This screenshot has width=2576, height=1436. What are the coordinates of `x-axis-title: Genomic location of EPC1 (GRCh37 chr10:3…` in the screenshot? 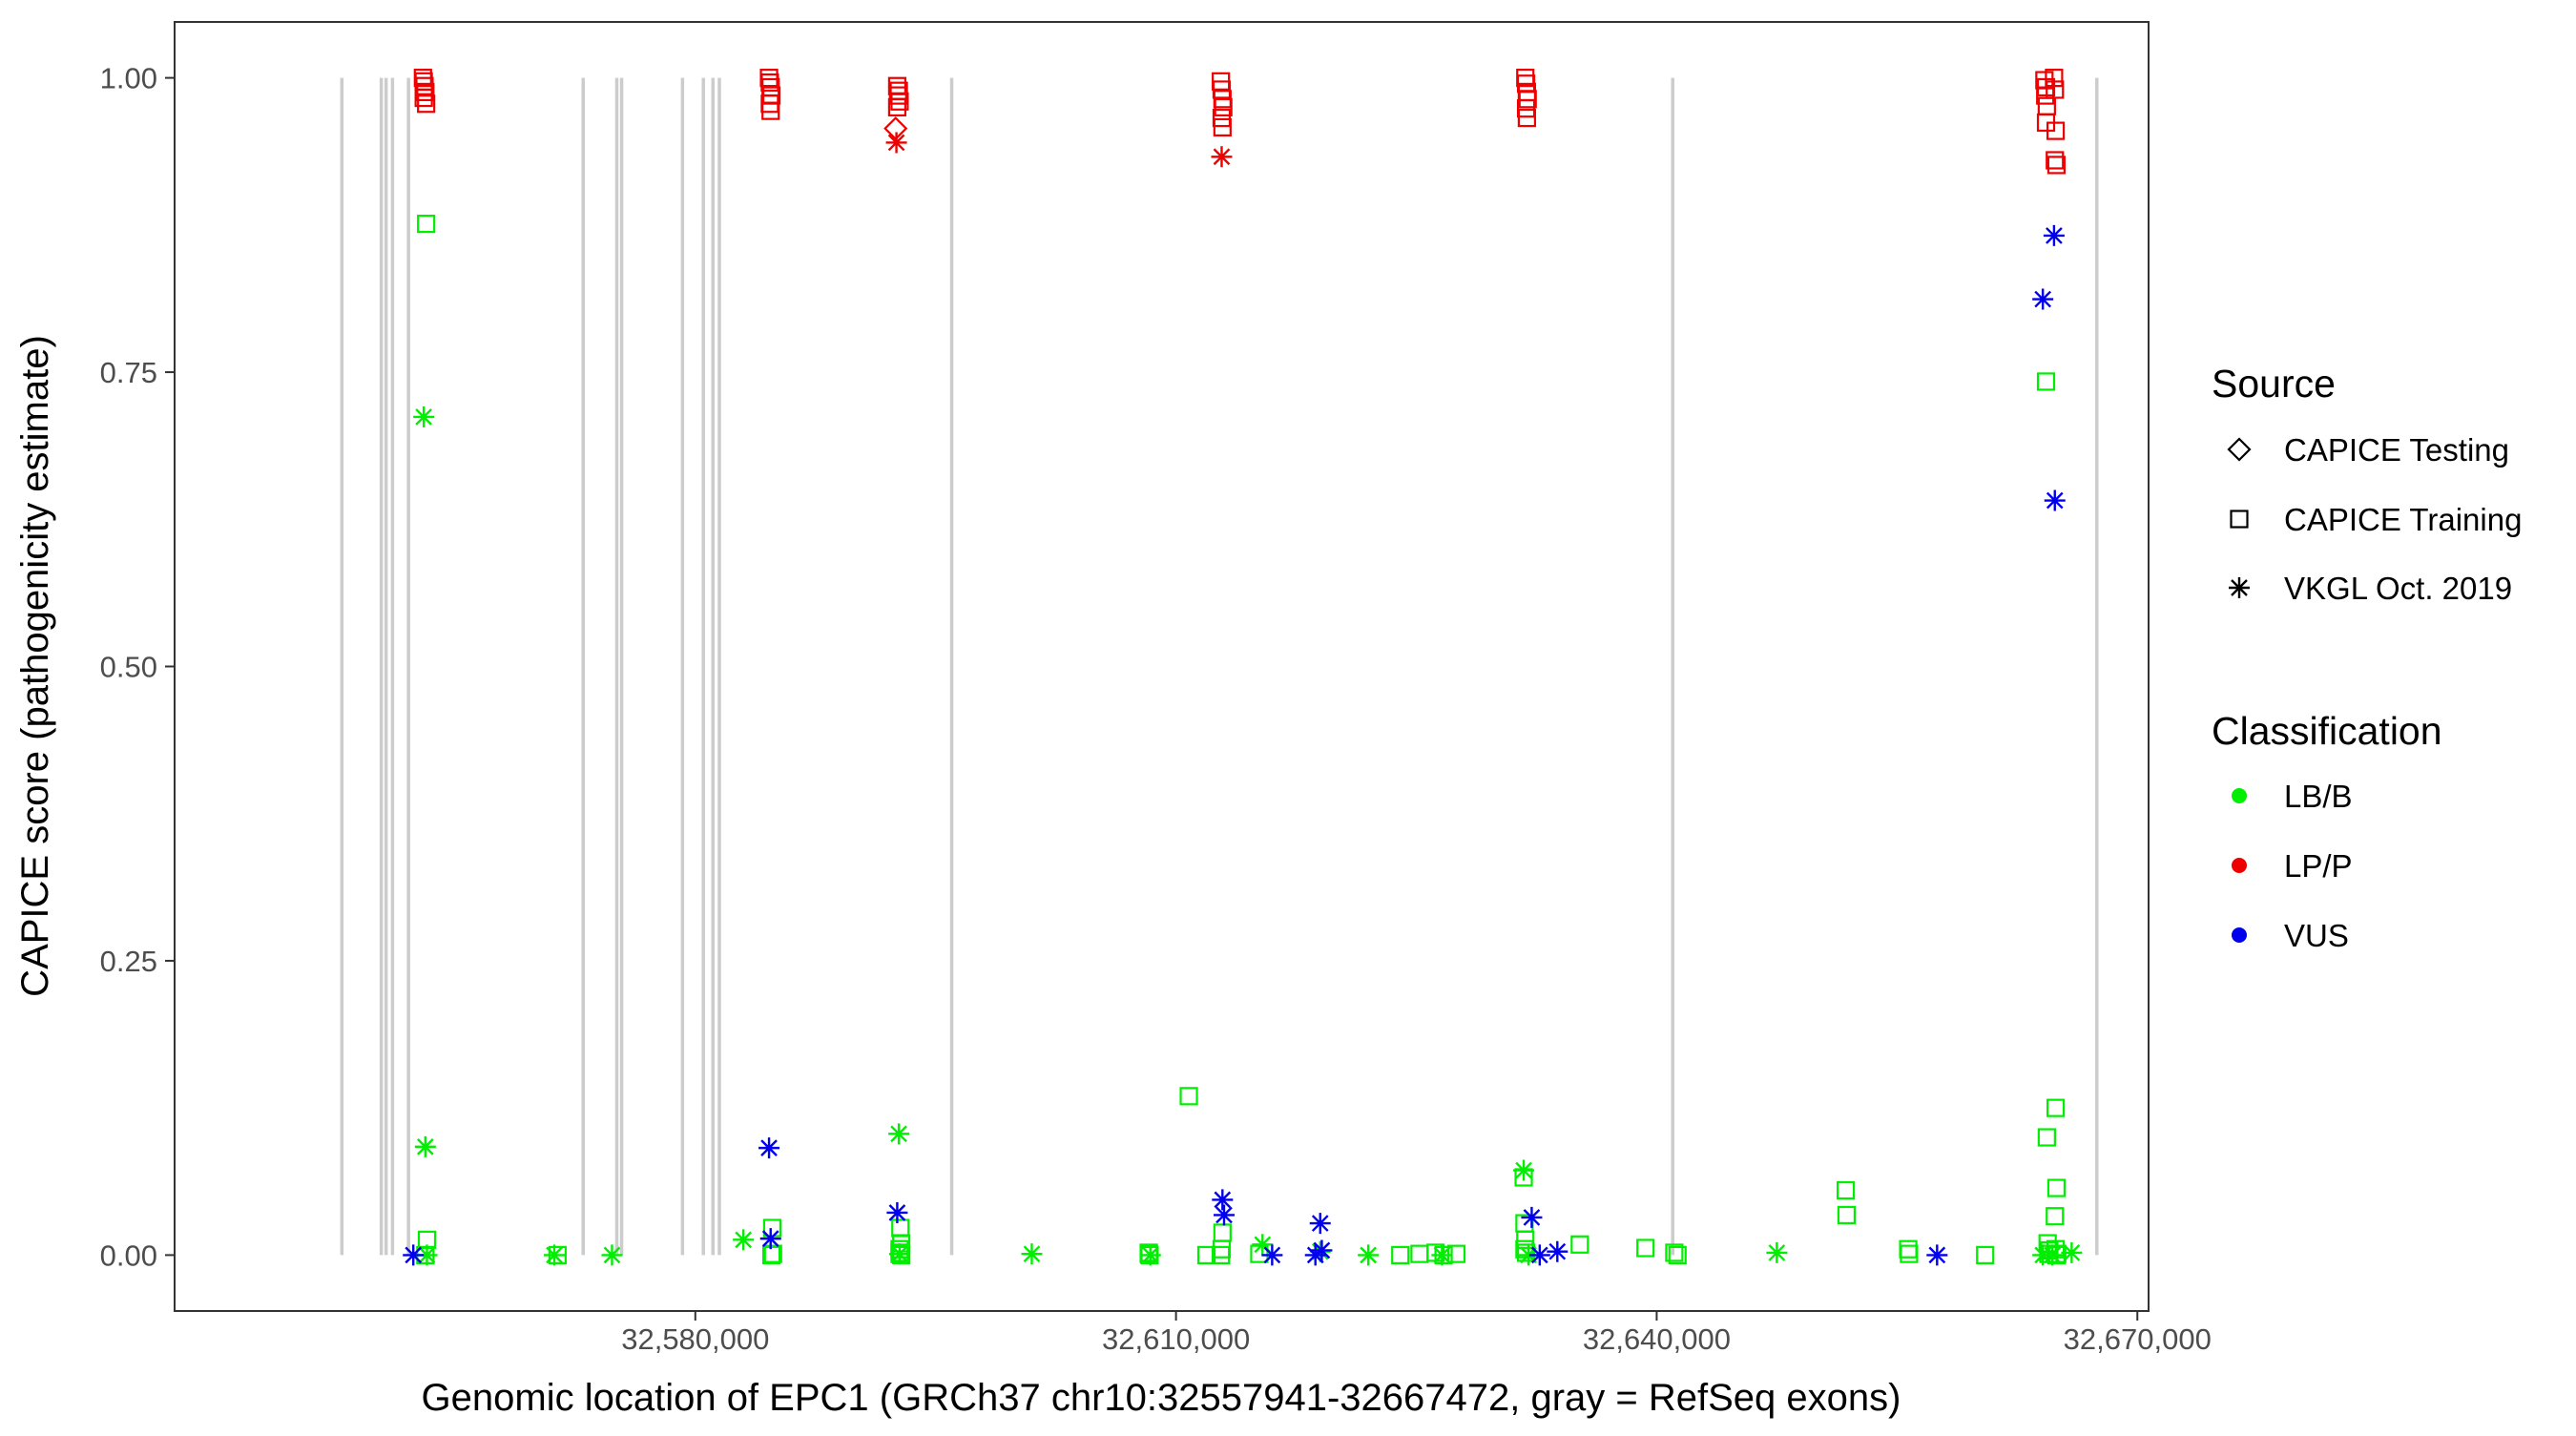 It's located at (1161, 1398).